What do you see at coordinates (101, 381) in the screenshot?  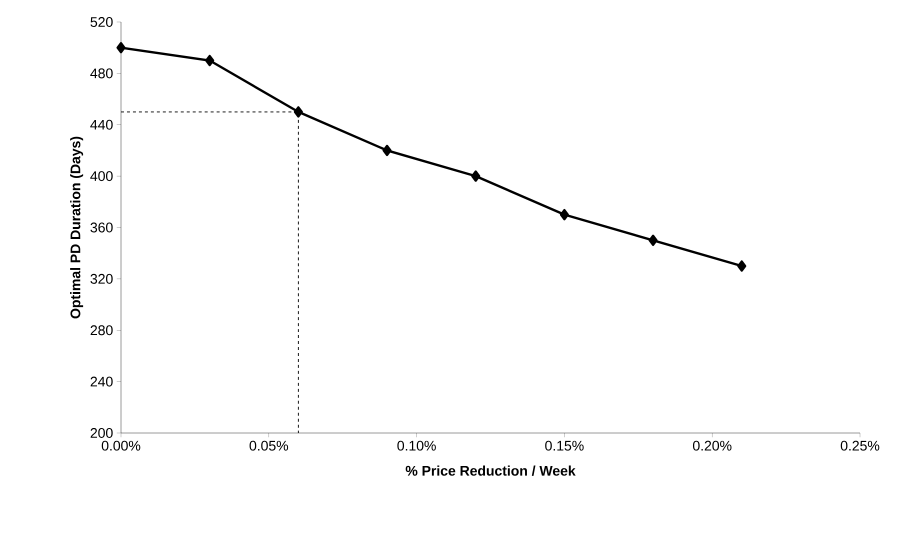 I see `y-tick-label: 240` at bounding box center [101, 381].